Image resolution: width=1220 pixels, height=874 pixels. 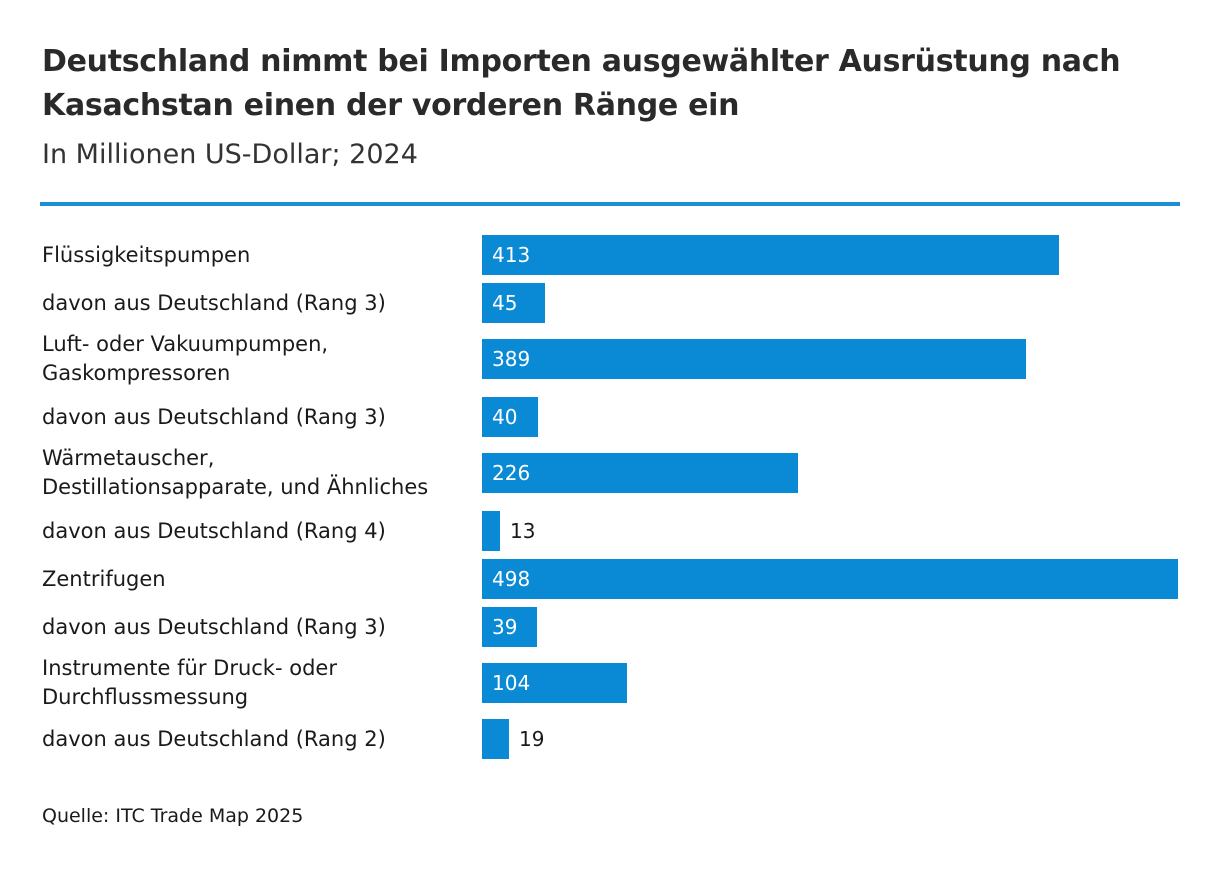 What do you see at coordinates (173, 816) in the screenshot?
I see `source-note: Quelle: ITC Trade Map 2025` at bounding box center [173, 816].